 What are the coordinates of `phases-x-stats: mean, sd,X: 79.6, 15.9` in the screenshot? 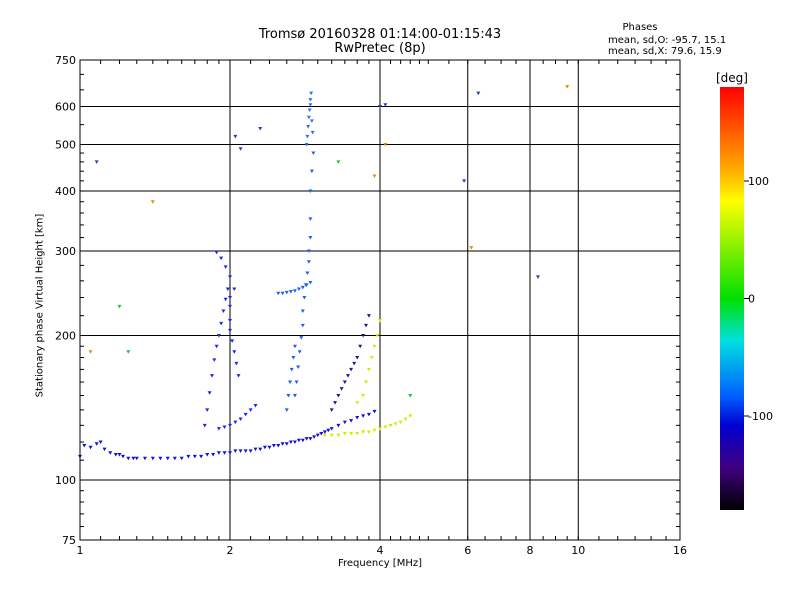 It's located at (665, 51).